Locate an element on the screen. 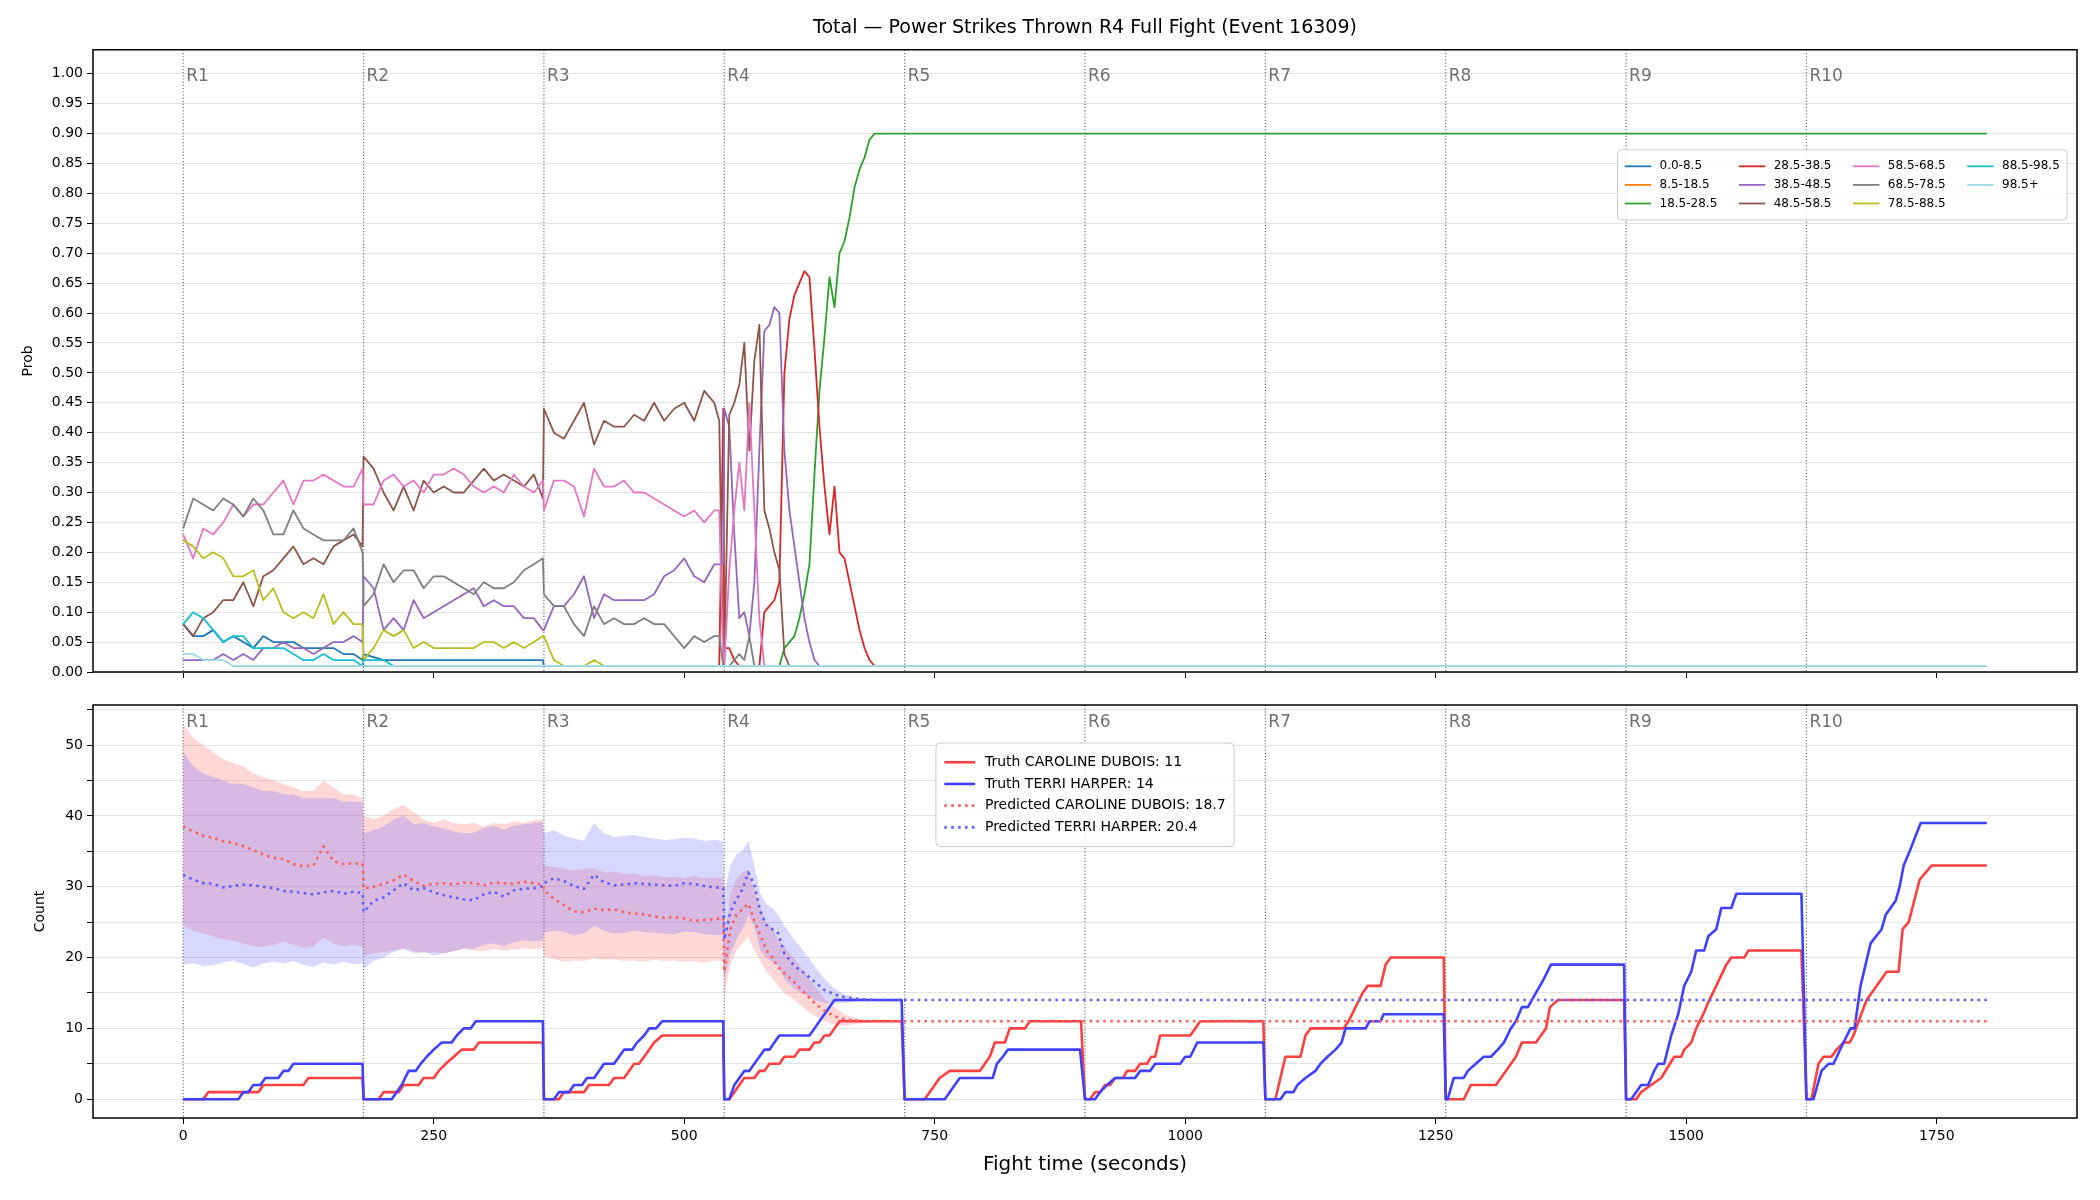  y-tick-label: 0.80 is located at coordinates (67, 192).